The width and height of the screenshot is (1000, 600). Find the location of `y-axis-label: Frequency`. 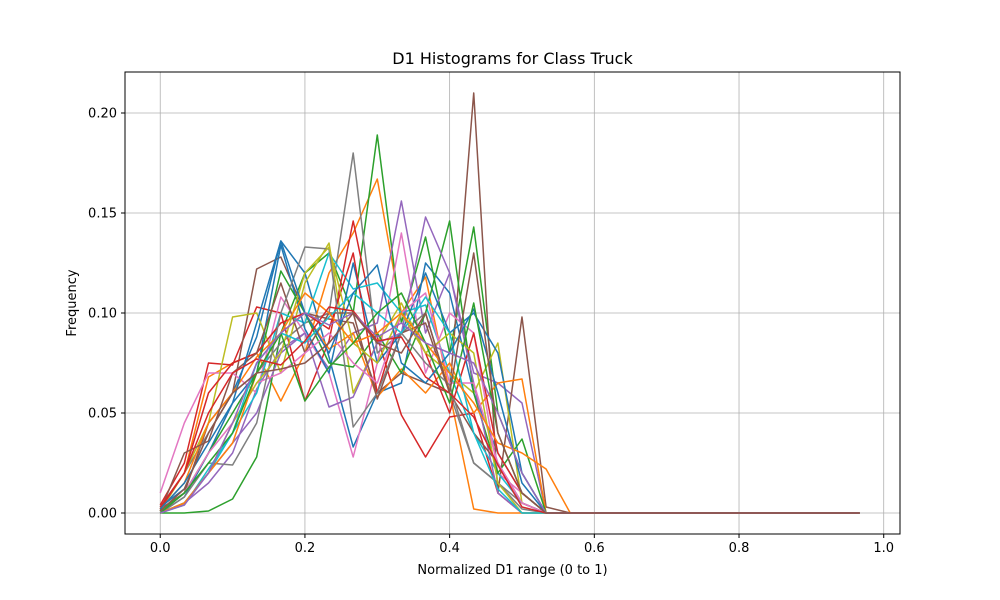

y-axis-label: Frequency is located at coordinates (72, 302).